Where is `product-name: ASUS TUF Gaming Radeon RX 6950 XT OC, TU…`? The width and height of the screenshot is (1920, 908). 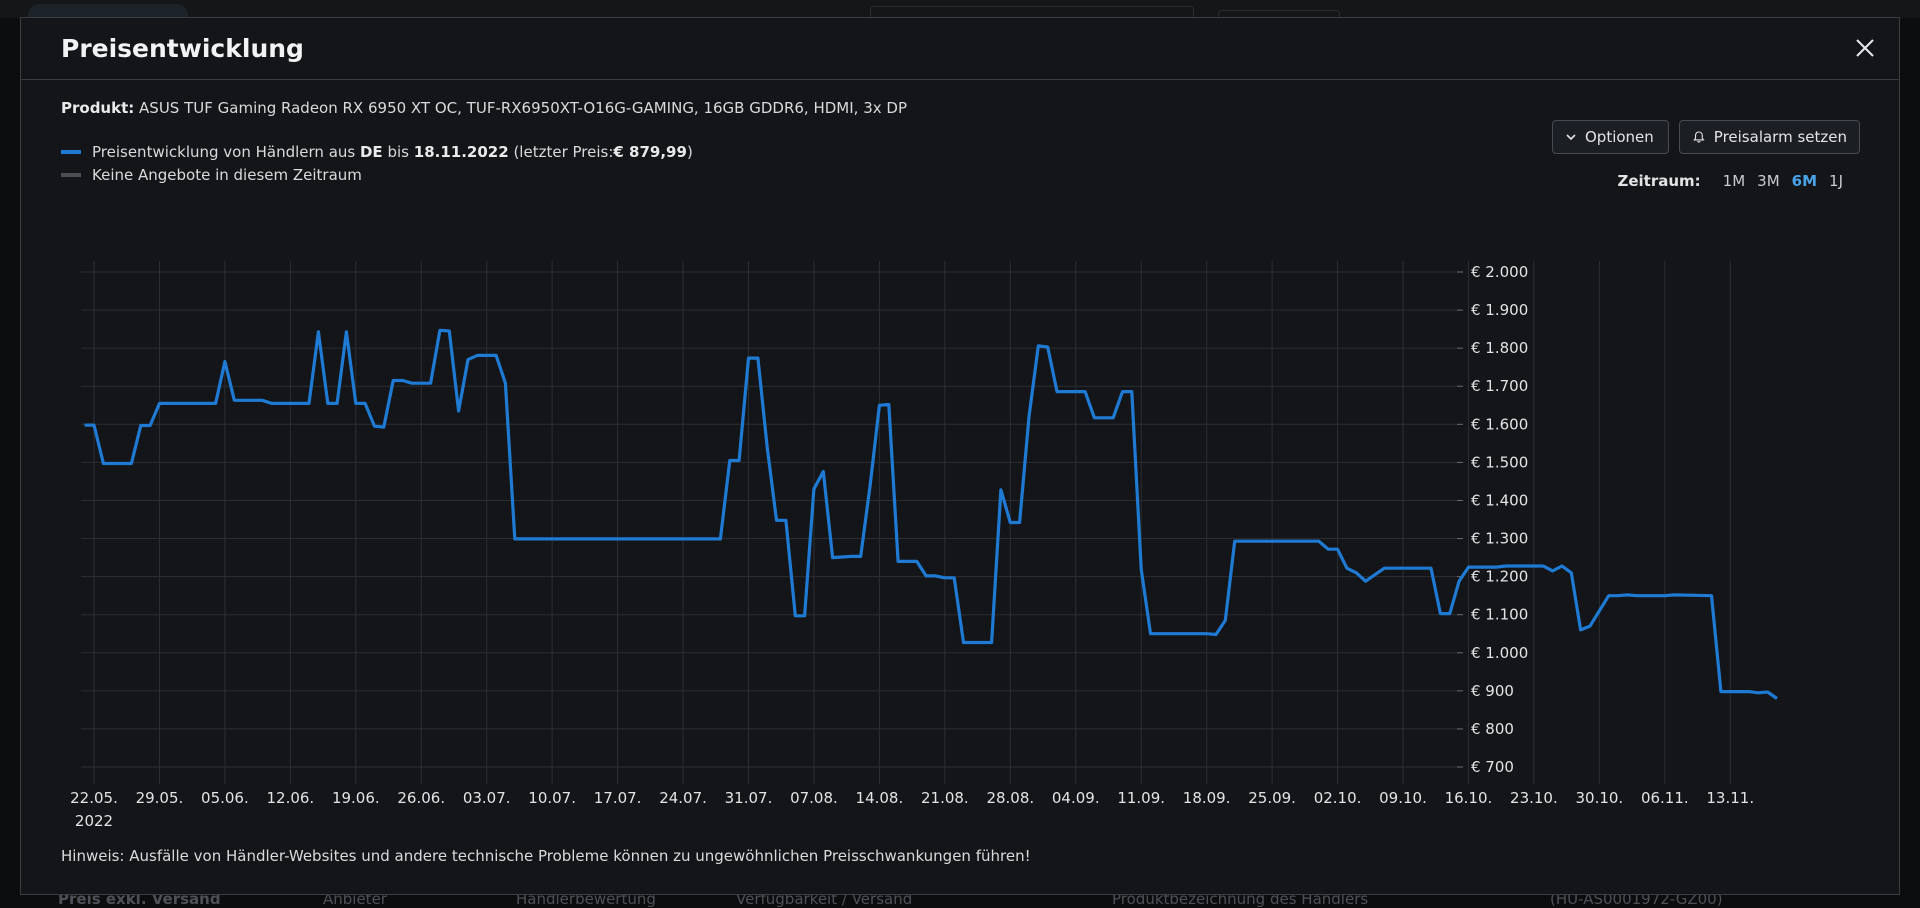
product-name: ASUS TUF Gaming Radeon RX 6950 XT OC, TU… is located at coordinates (523, 108).